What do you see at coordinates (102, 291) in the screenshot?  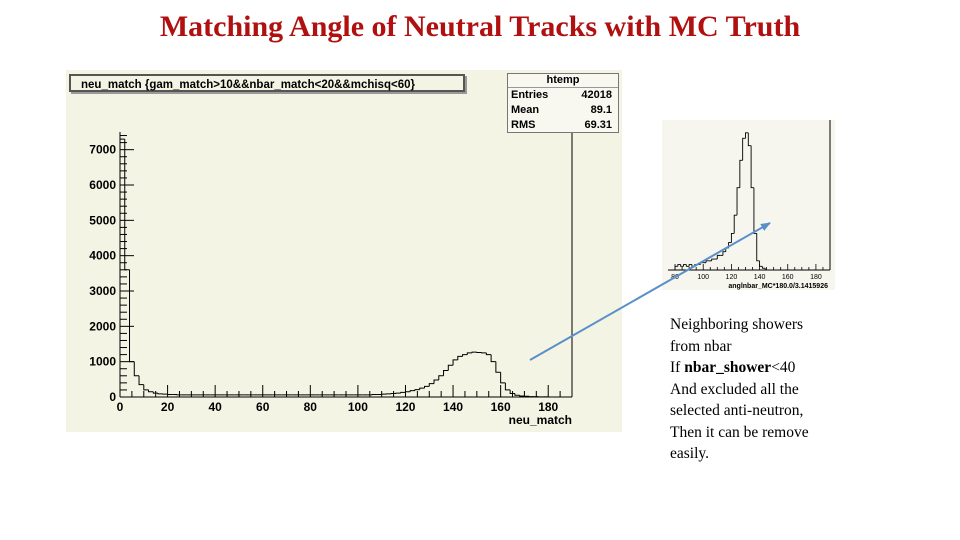 I see `y-tick-label: 3000` at bounding box center [102, 291].